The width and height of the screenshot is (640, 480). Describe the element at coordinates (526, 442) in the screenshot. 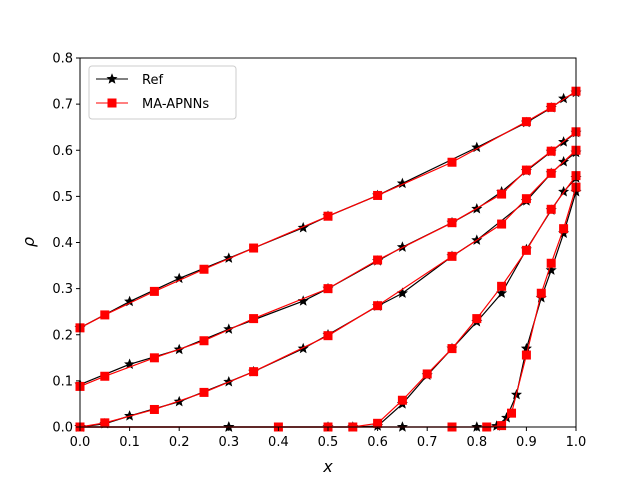

I see `x-tick-label: 0.9` at that location.